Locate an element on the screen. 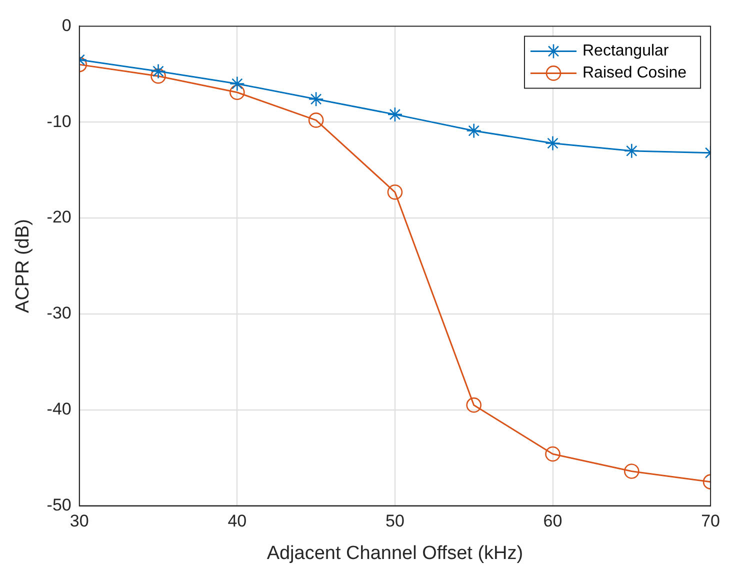 This screenshot has width=734, height=577. x-tick-label: 60 is located at coordinates (552, 521).